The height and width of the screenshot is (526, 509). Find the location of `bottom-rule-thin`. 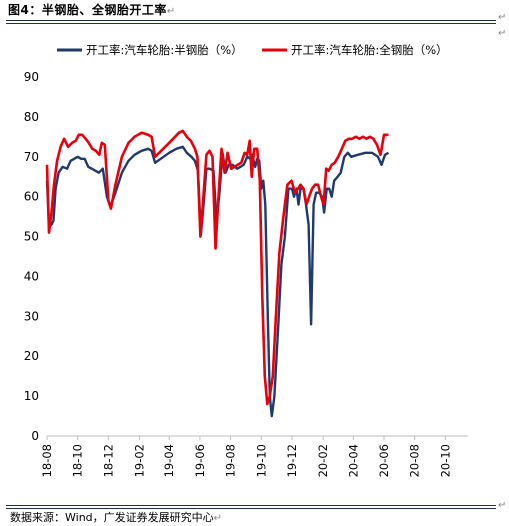

bottom-rule-thin is located at coordinates (251, 505).